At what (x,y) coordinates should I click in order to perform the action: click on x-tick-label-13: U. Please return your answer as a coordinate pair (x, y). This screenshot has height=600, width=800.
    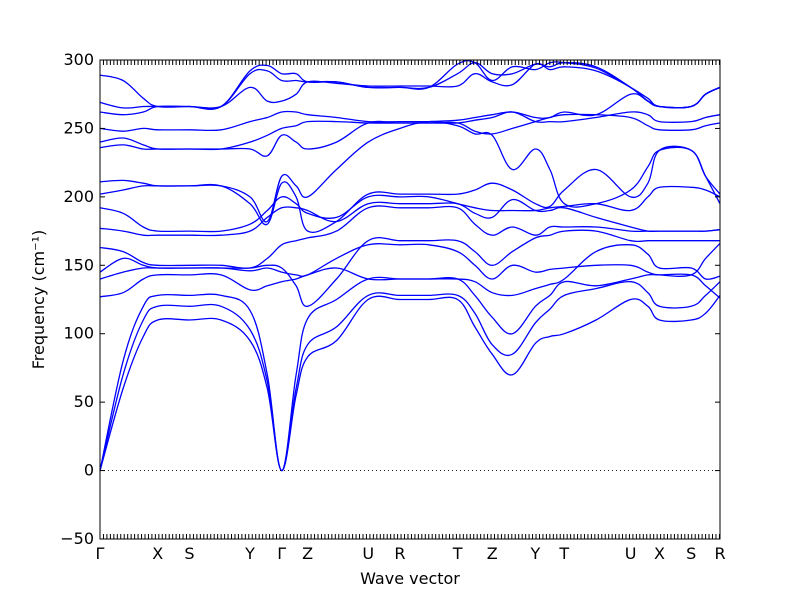
    Looking at the image, I should click on (631, 553).